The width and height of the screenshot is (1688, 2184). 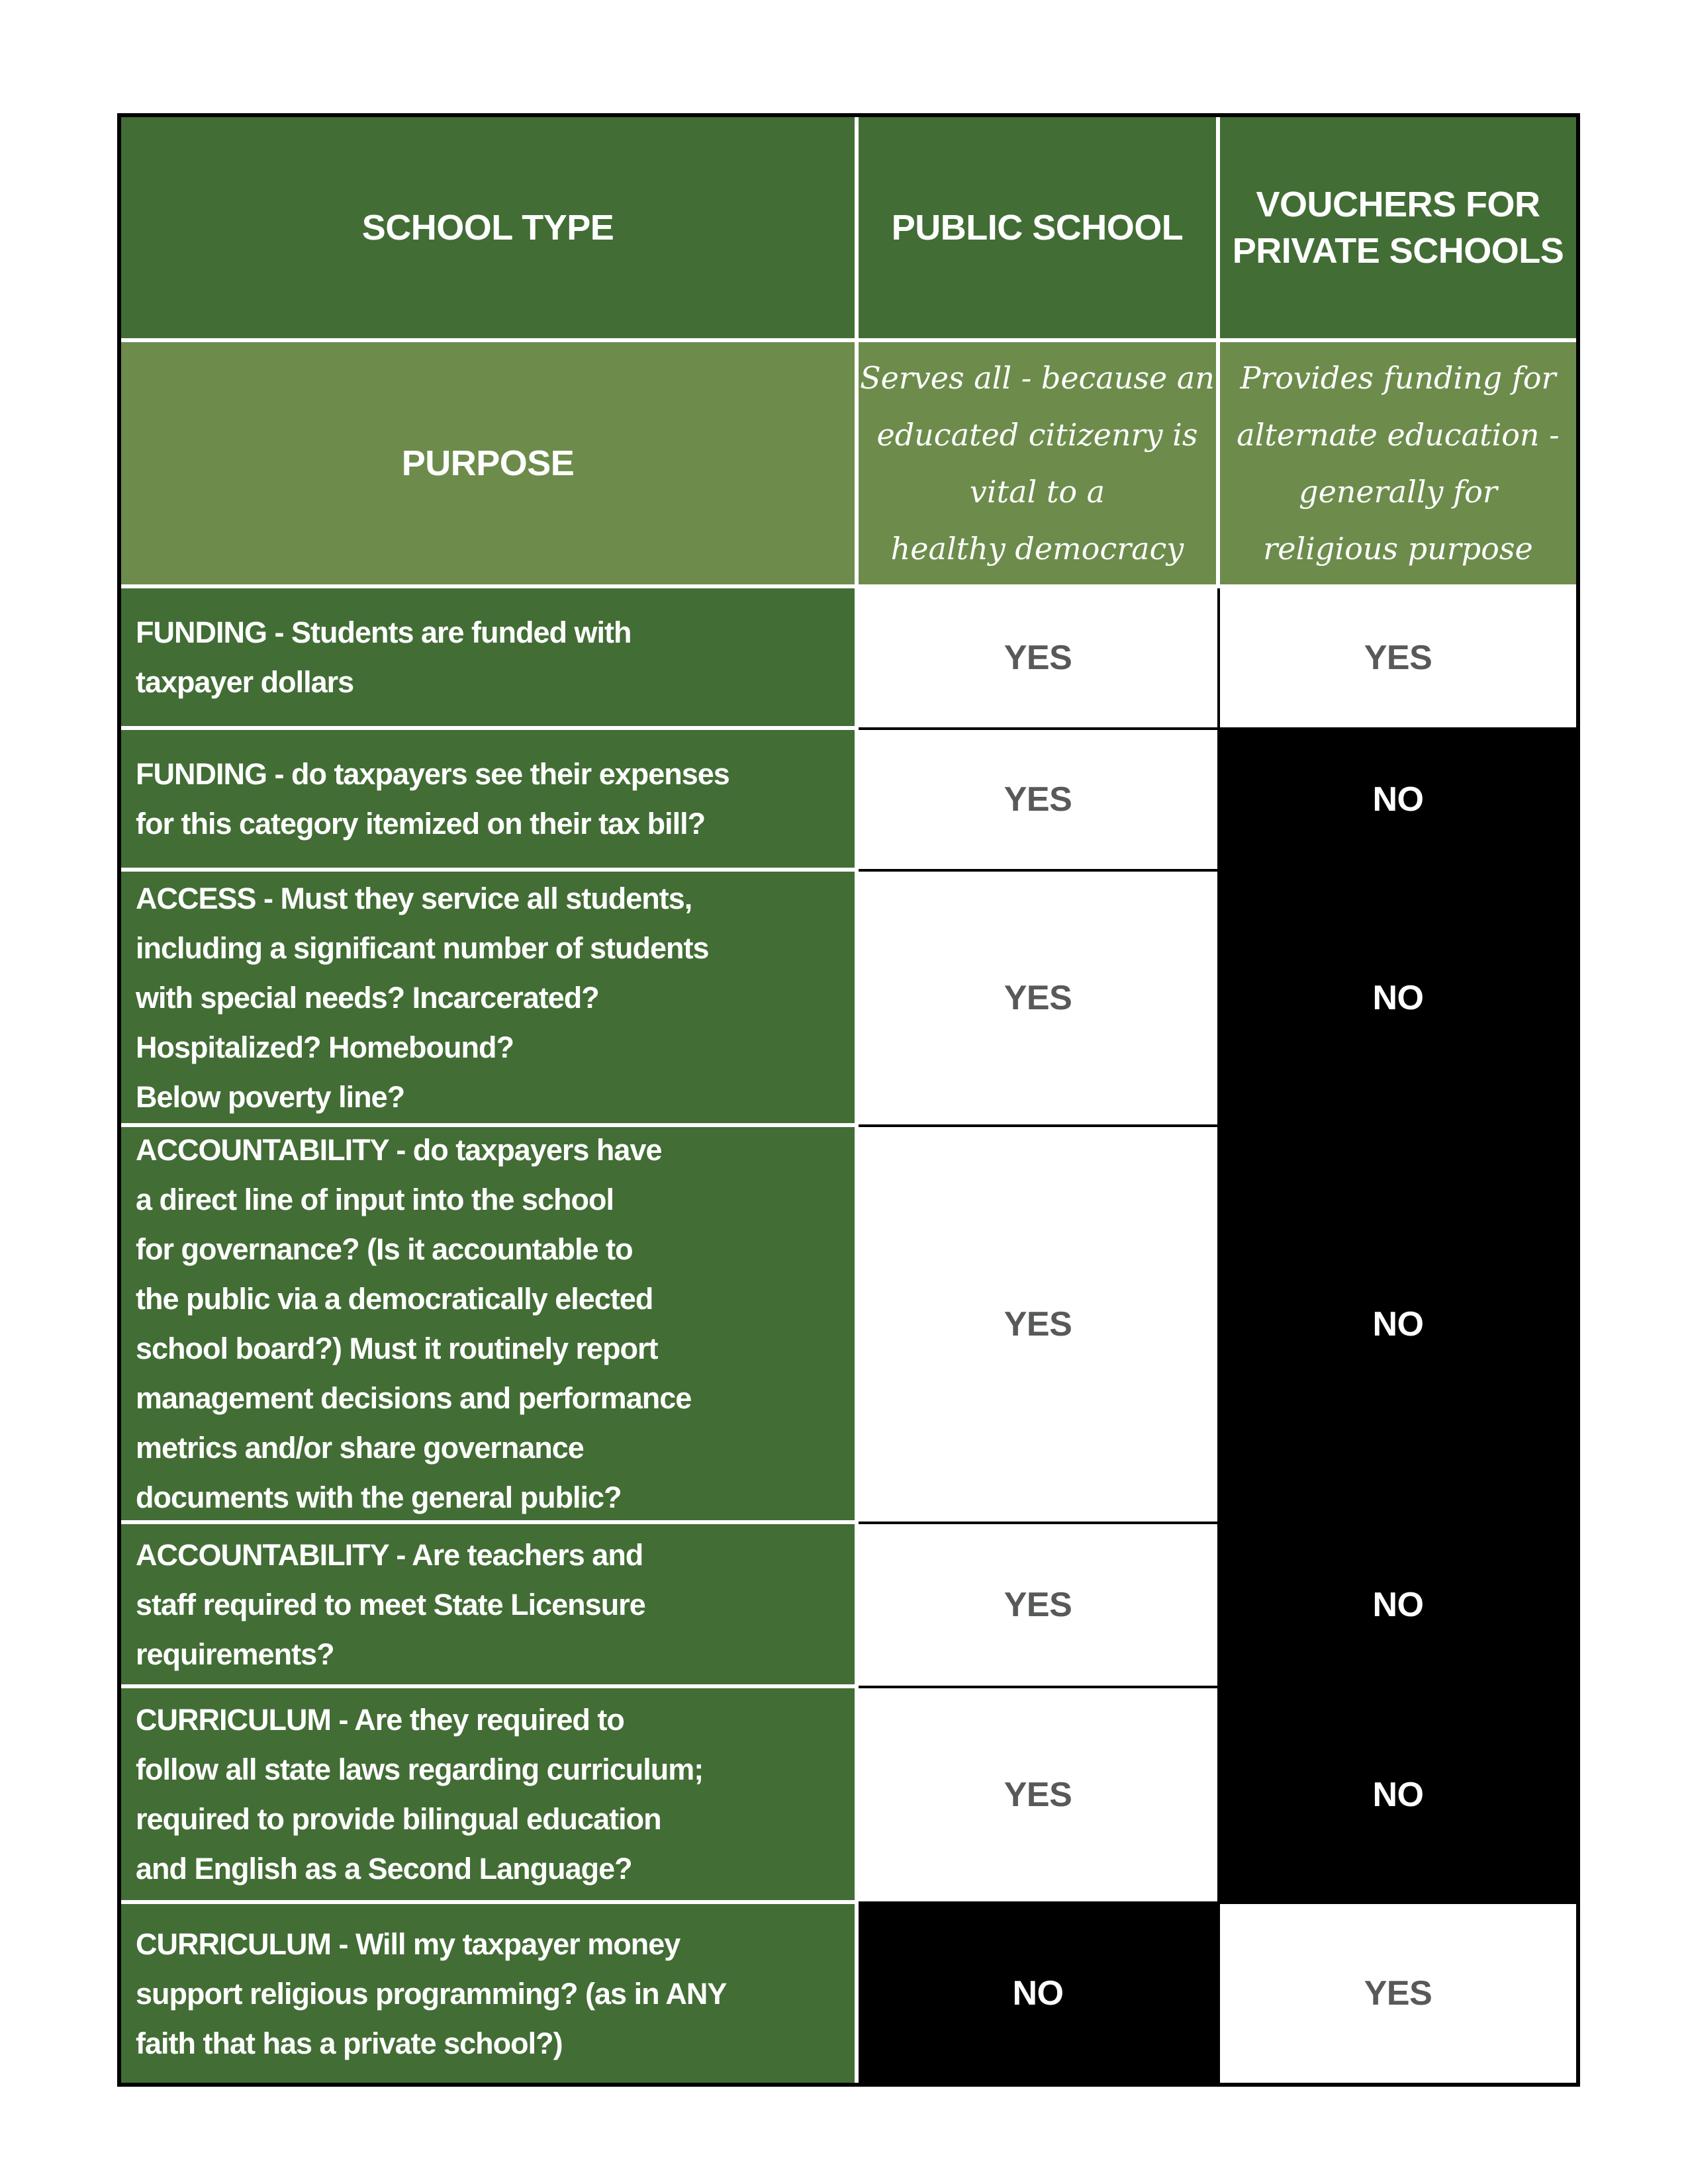 I want to click on header-vouchers: VOUCHERS FOR PRIVATE SCHOOLS, so click(x=1398, y=229).